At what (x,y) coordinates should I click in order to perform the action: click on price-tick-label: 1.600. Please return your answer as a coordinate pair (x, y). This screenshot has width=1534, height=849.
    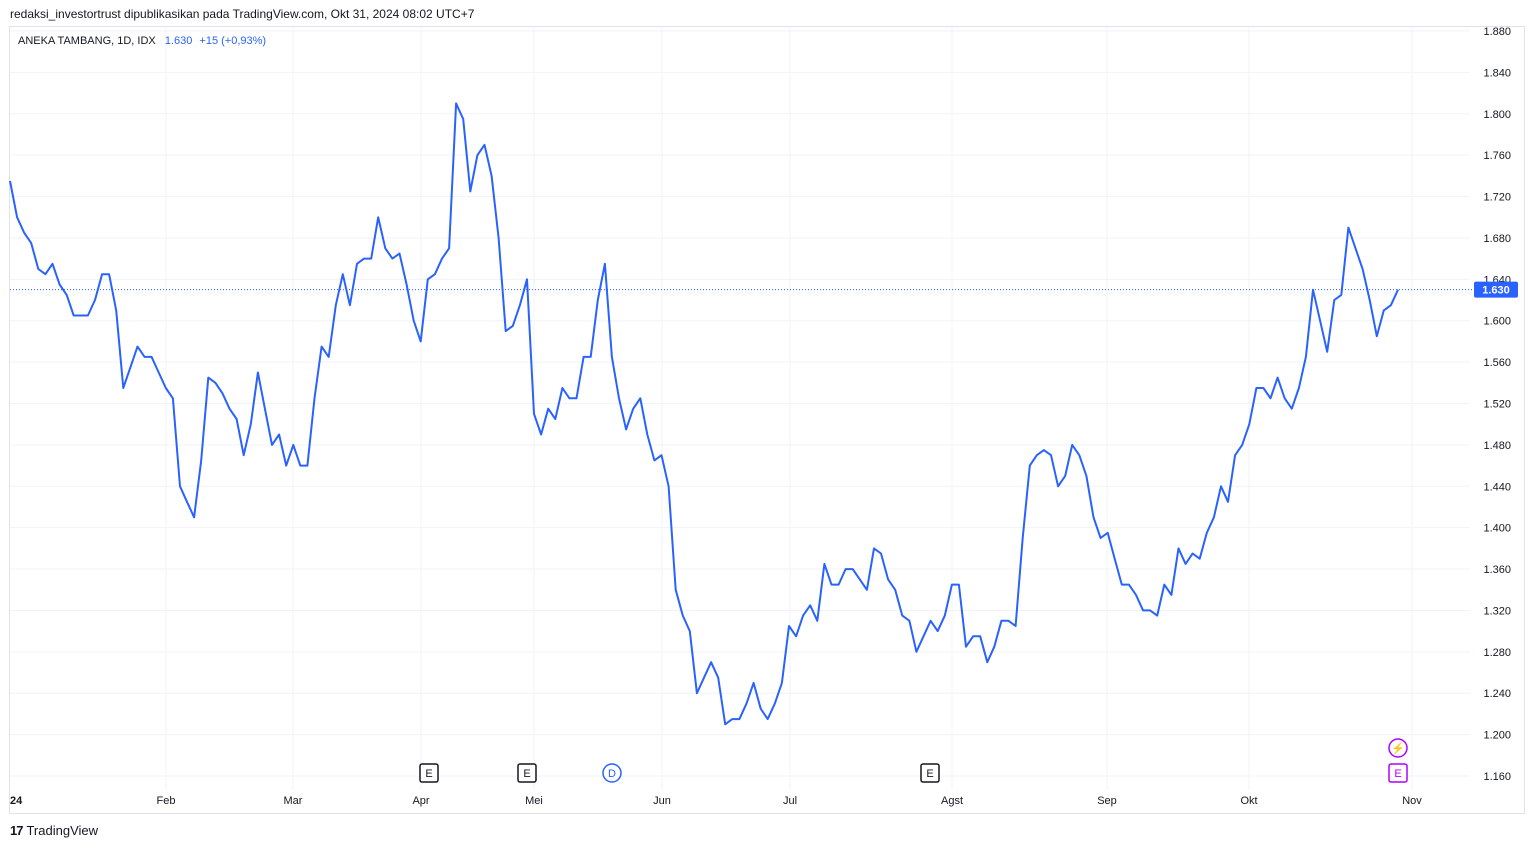
    Looking at the image, I should click on (1497, 322).